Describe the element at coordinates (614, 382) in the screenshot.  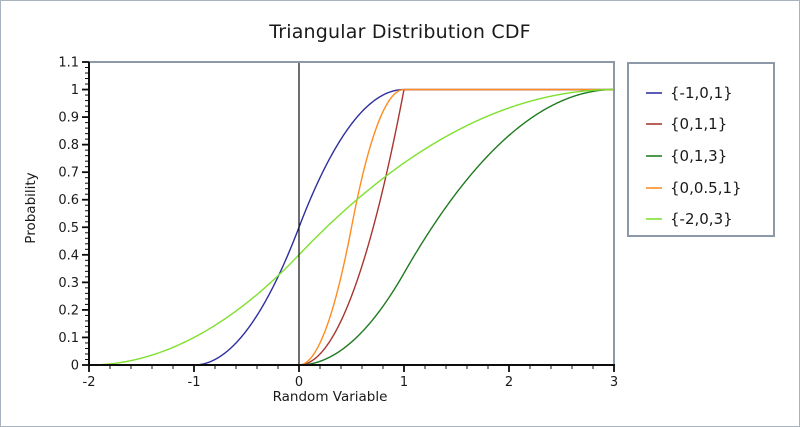
I see `x-tick-label: 3` at that location.